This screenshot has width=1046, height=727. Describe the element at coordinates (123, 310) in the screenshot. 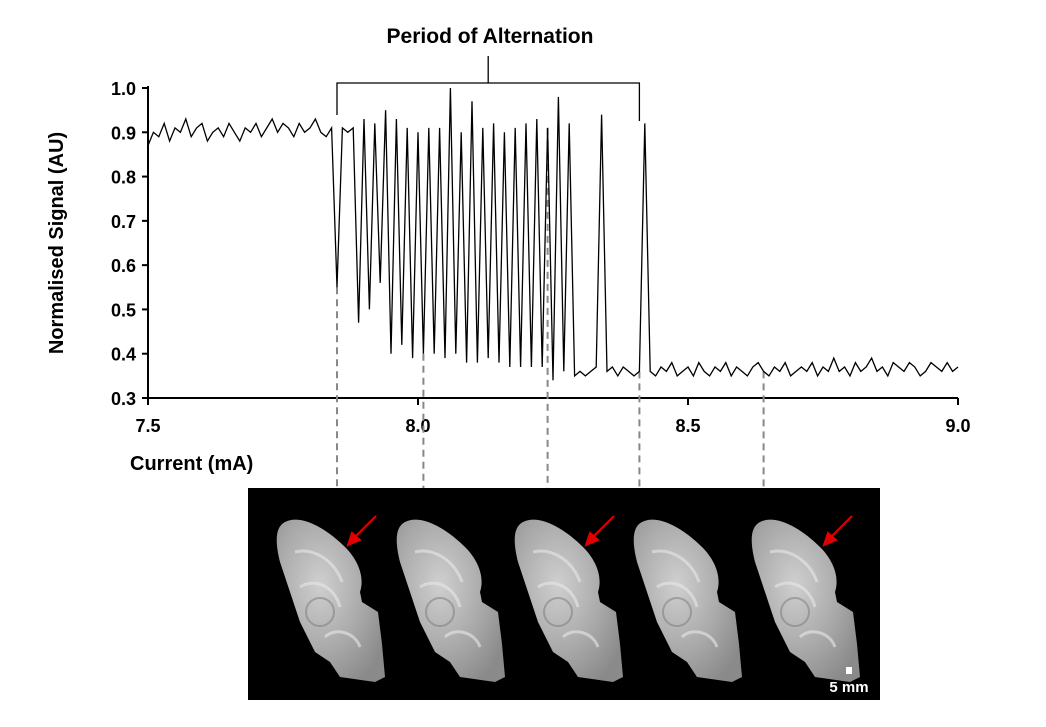

I see `y-tick-label: 0.5` at that location.